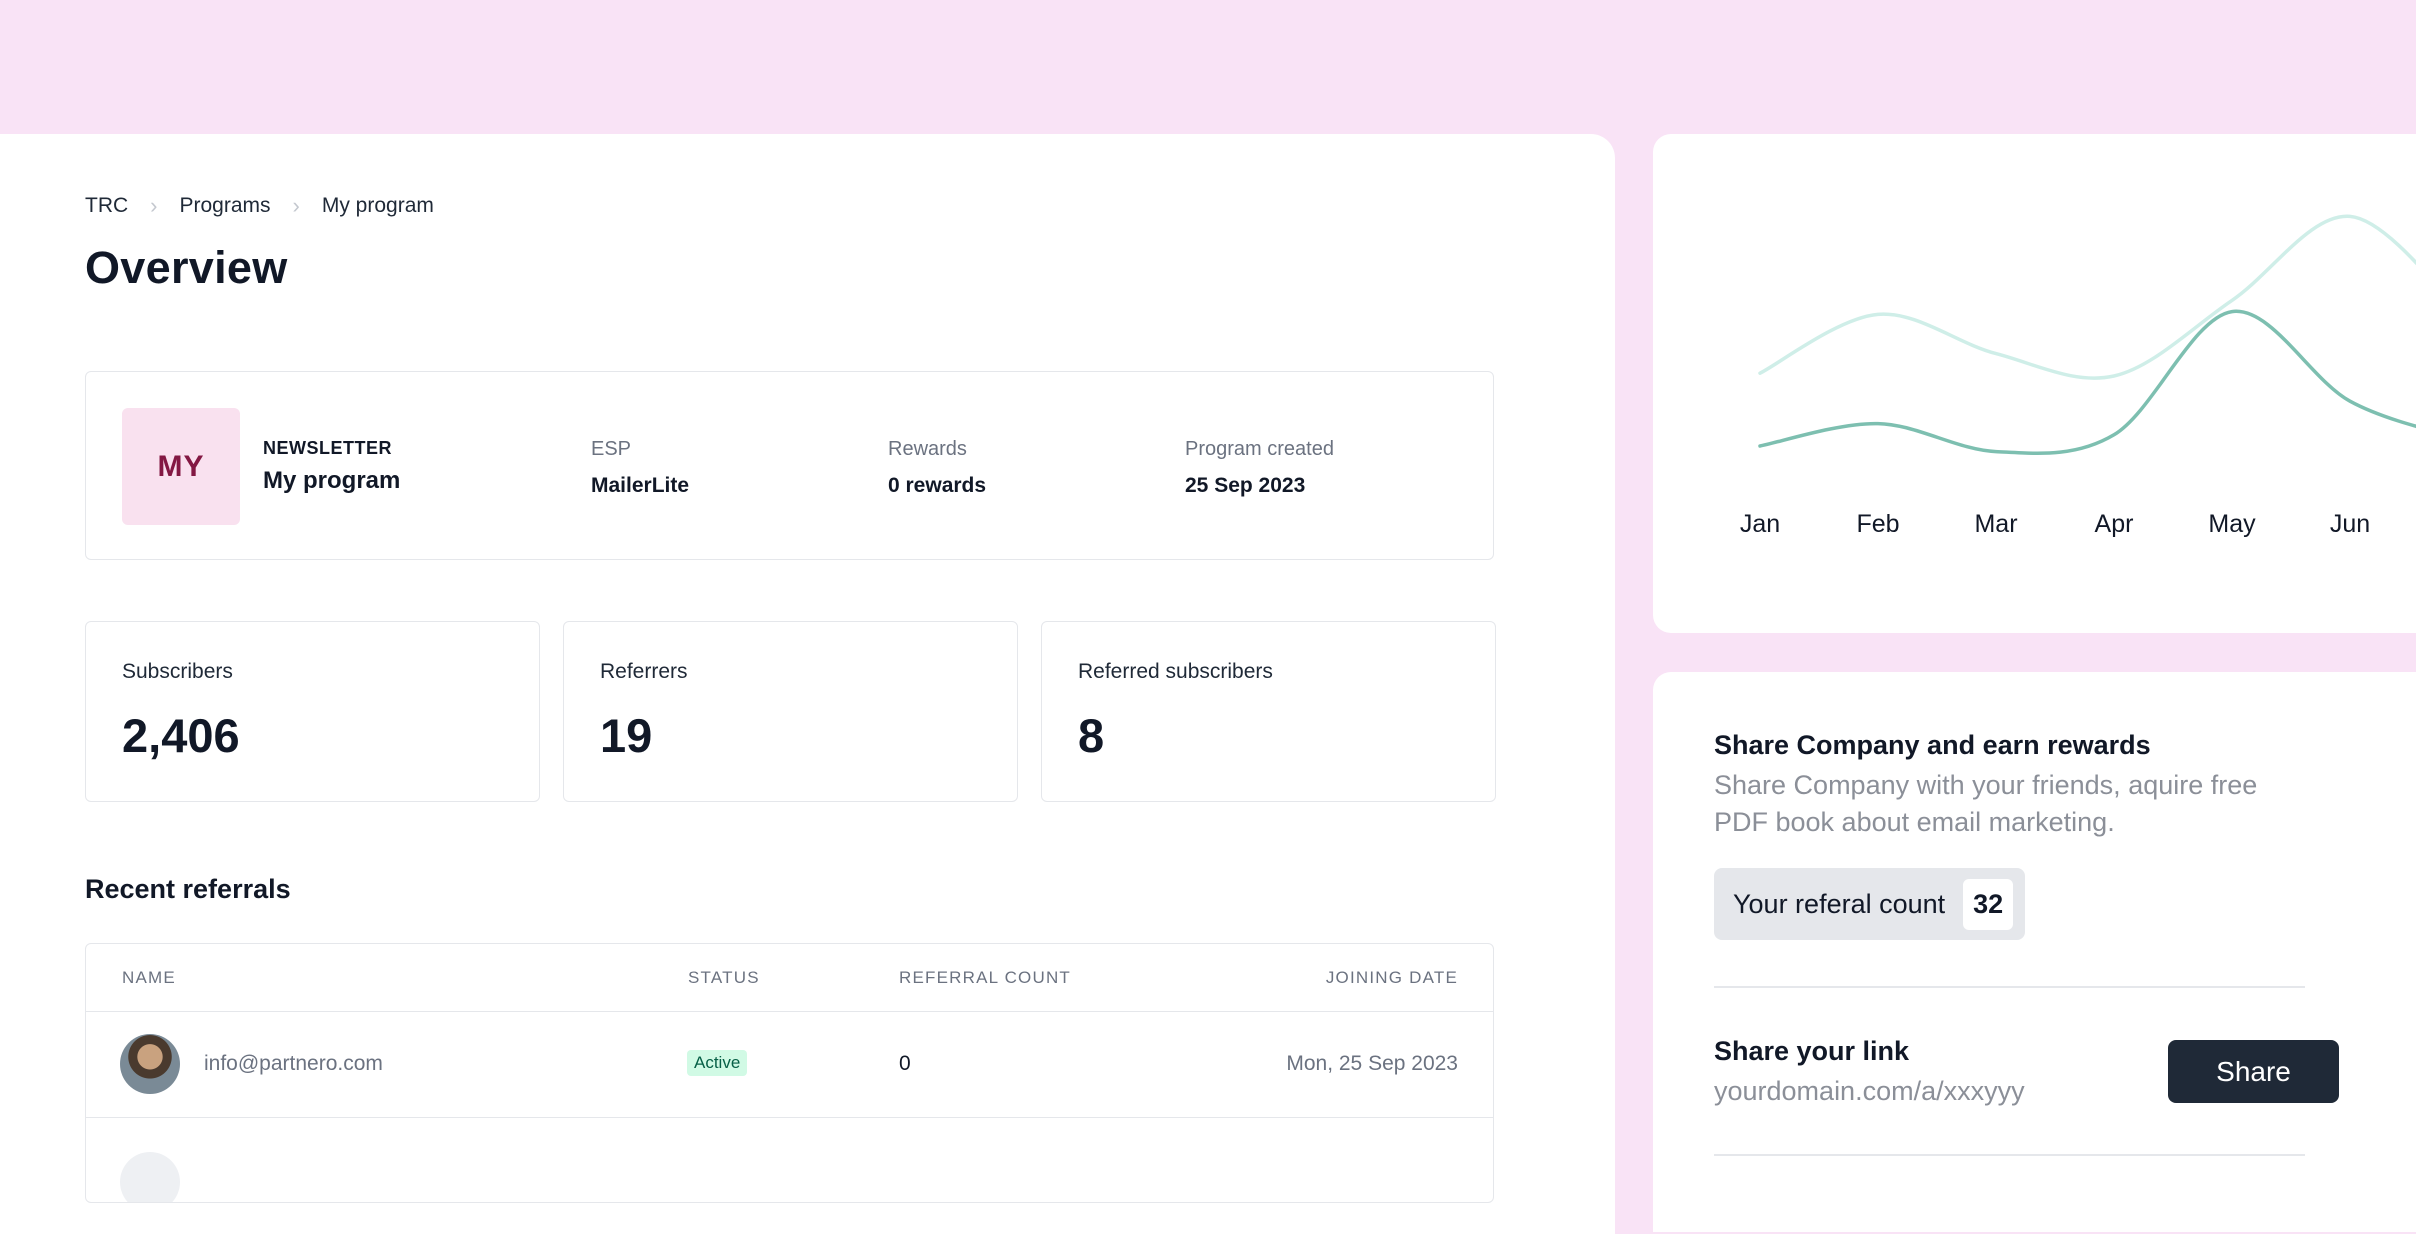 The image size is (2416, 1234). Describe the element at coordinates (1372, 1063) in the screenshot. I see `joining-date: Mon, 25 Sep 2023` at that location.